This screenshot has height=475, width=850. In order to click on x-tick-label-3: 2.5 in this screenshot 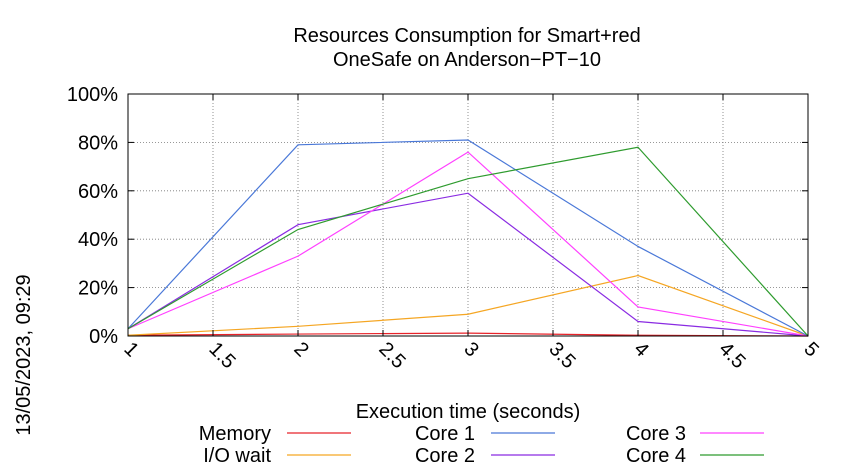, I will do `click(391, 355)`.